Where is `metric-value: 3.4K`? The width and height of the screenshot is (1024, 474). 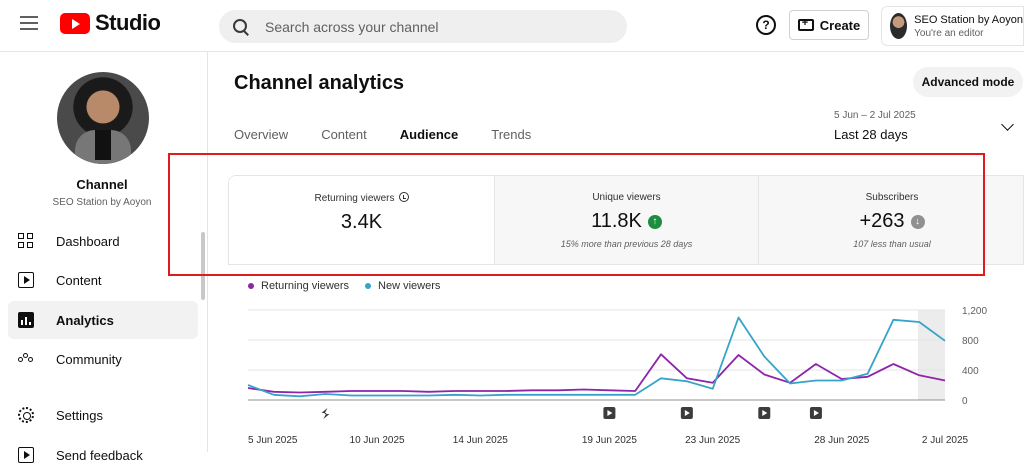
metric-value: 3.4K is located at coordinates (361, 222).